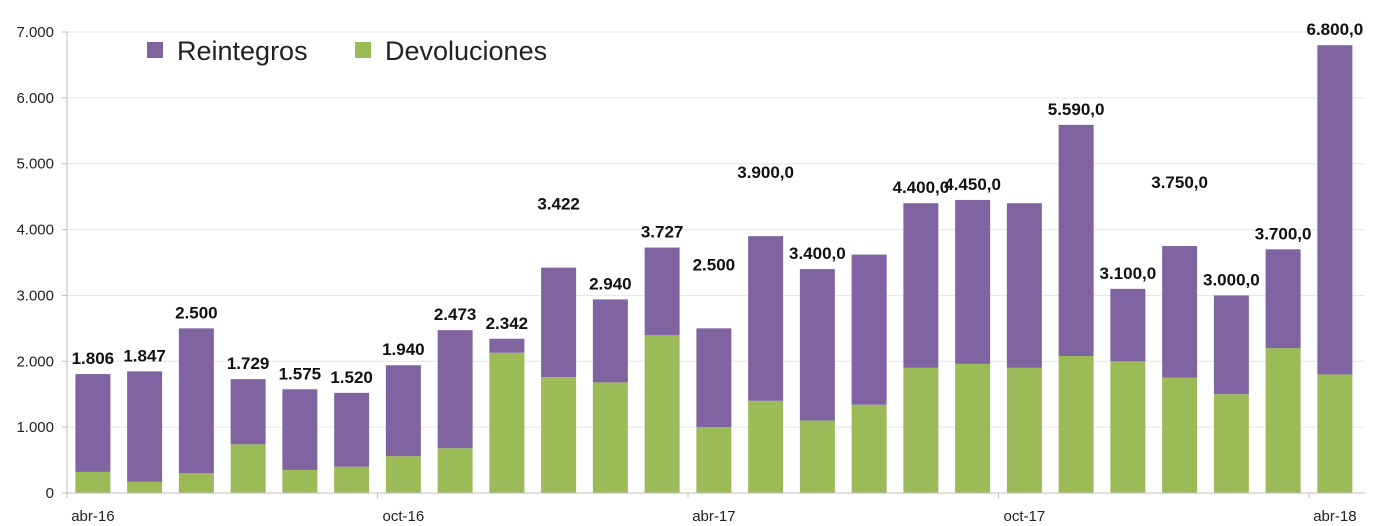 The width and height of the screenshot is (1382, 526). What do you see at coordinates (1025, 516) in the screenshot?
I see `x-tick-label: oct-17` at bounding box center [1025, 516].